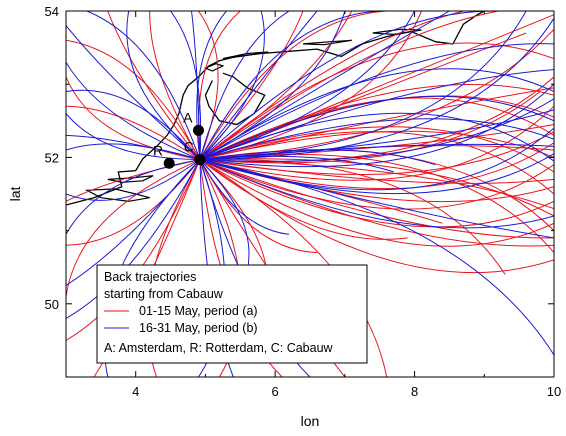 This screenshot has width=566, height=436. Describe the element at coordinates (219, 348) in the screenshot. I see `legend-site-key: A: Amsterdam, R: Rotterdam, C: Cabauw` at that location.